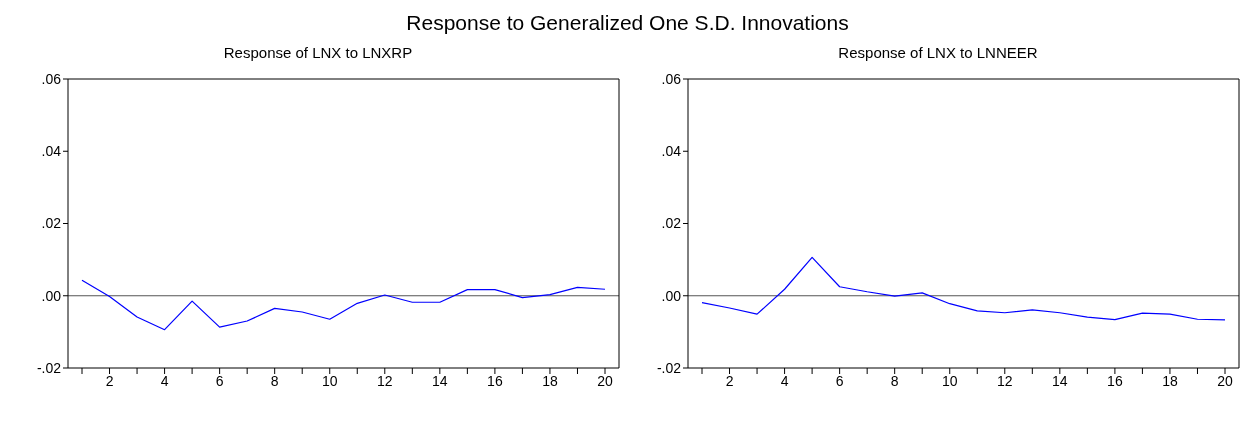 The height and width of the screenshot is (426, 1255). I want to click on chart-subtitle: Response of LNX to LNXRP, so click(318, 53).